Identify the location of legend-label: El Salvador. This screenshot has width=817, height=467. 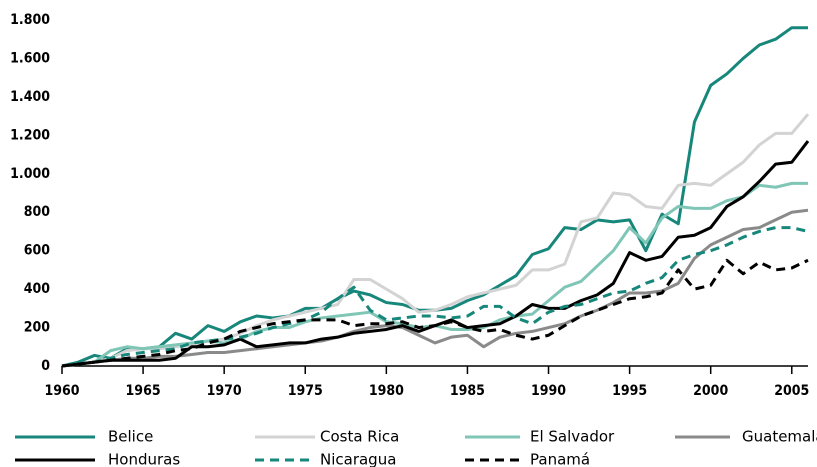
(572, 437).